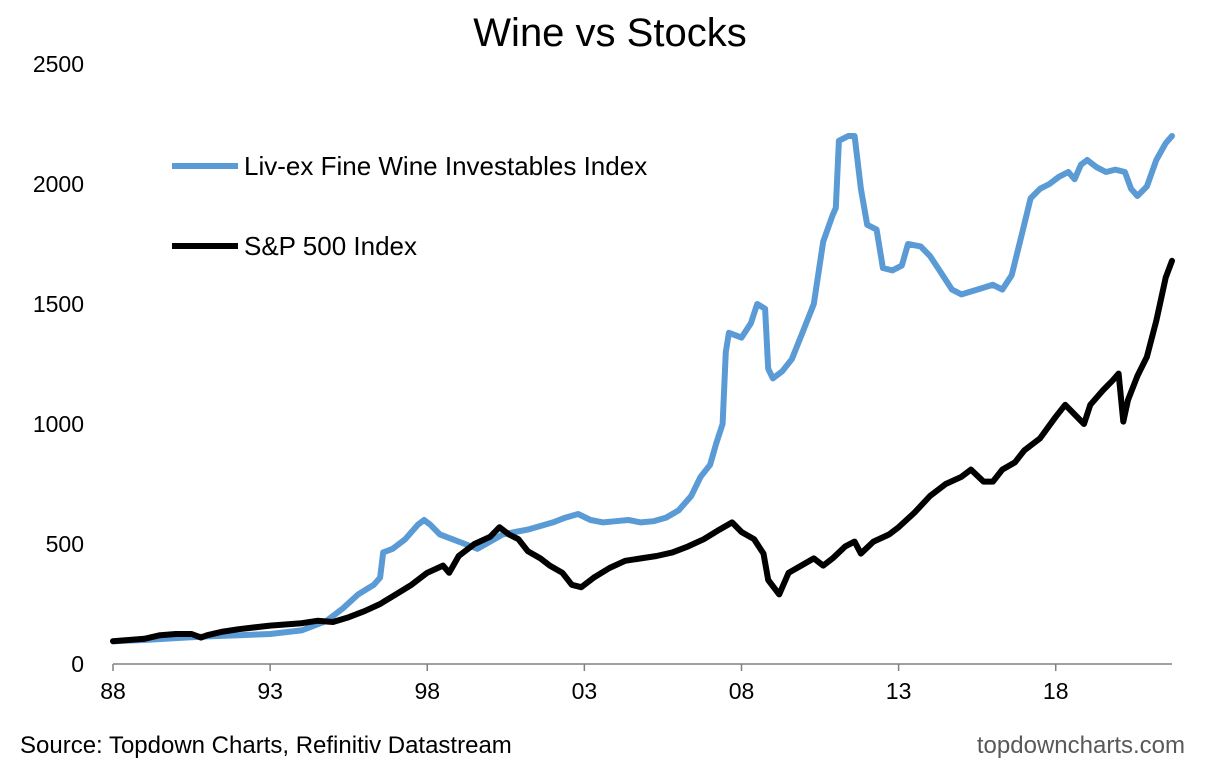  Describe the element at coordinates (58, 304) in the screenshot. I see `y-tick-label: 1500` at that location.